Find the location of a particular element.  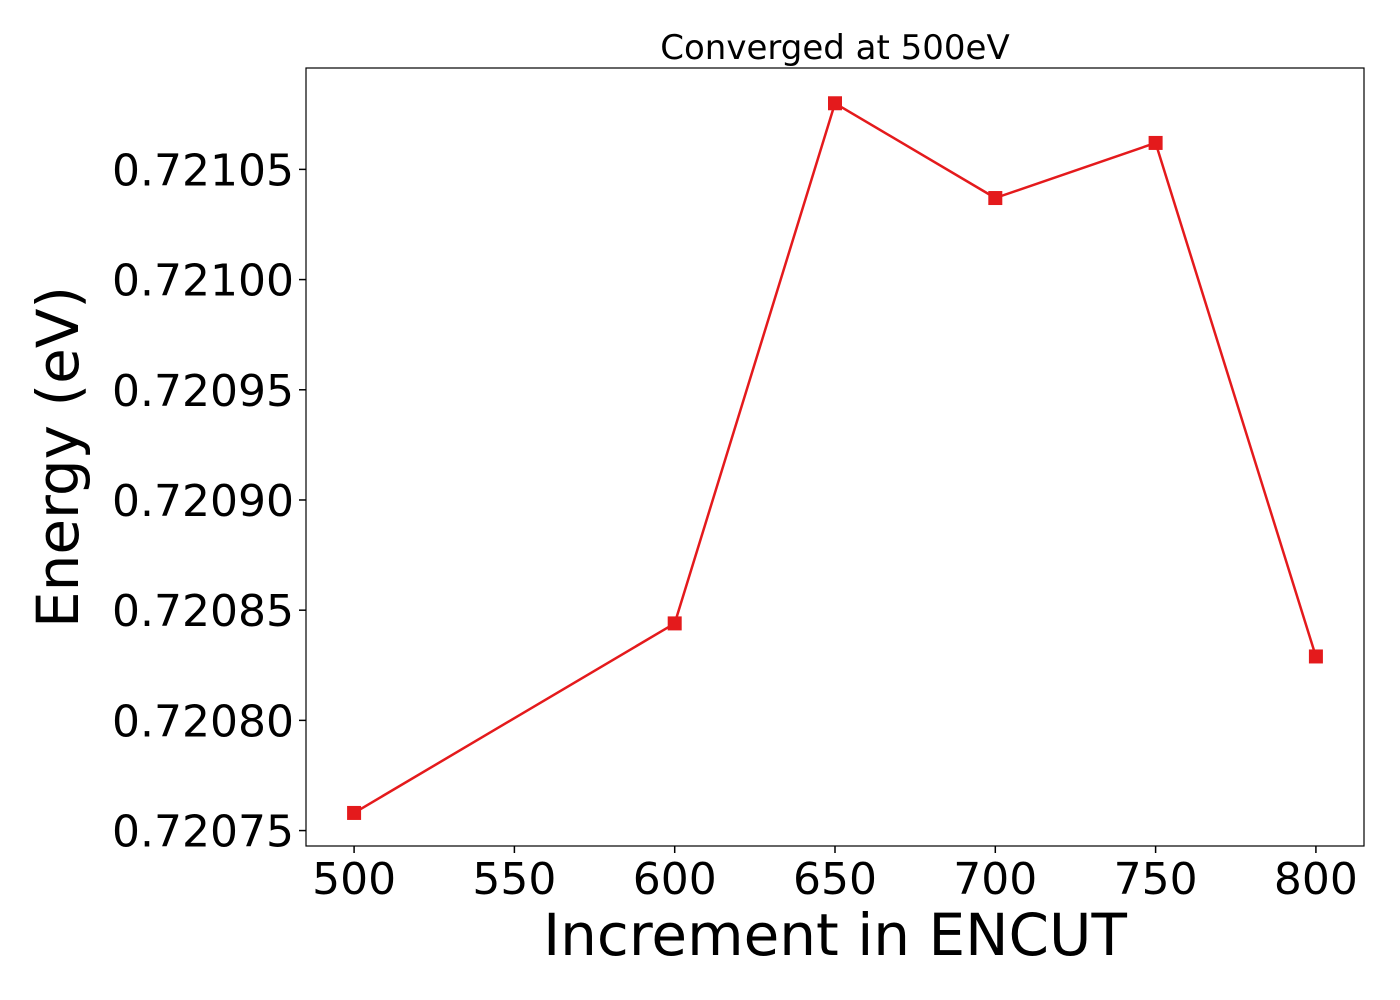

y-tick-label: 0.72095 is located at coordinates (203, 391).